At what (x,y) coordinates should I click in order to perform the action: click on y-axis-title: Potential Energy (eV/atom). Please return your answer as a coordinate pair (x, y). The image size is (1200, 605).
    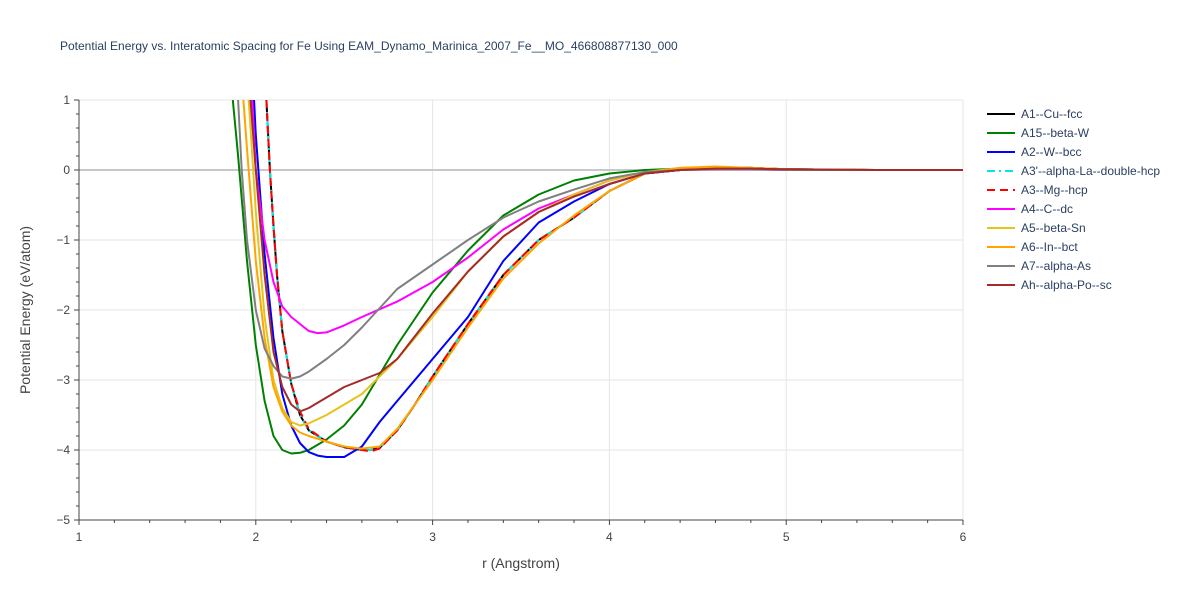
    Looking at the image, I should click on (25, 310).